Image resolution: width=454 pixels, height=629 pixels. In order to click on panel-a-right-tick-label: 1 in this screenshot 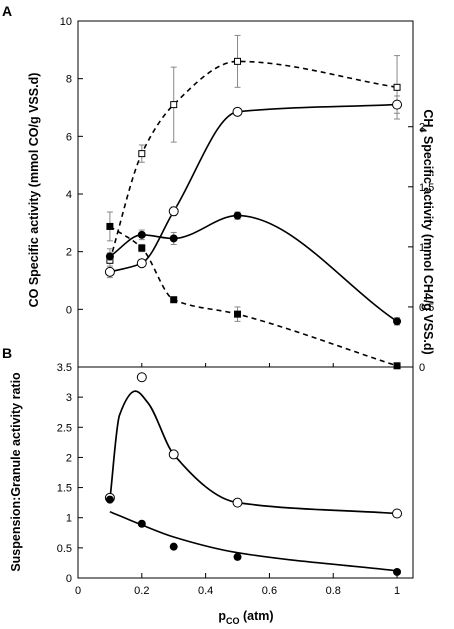, I will do `click(422, 248)`.